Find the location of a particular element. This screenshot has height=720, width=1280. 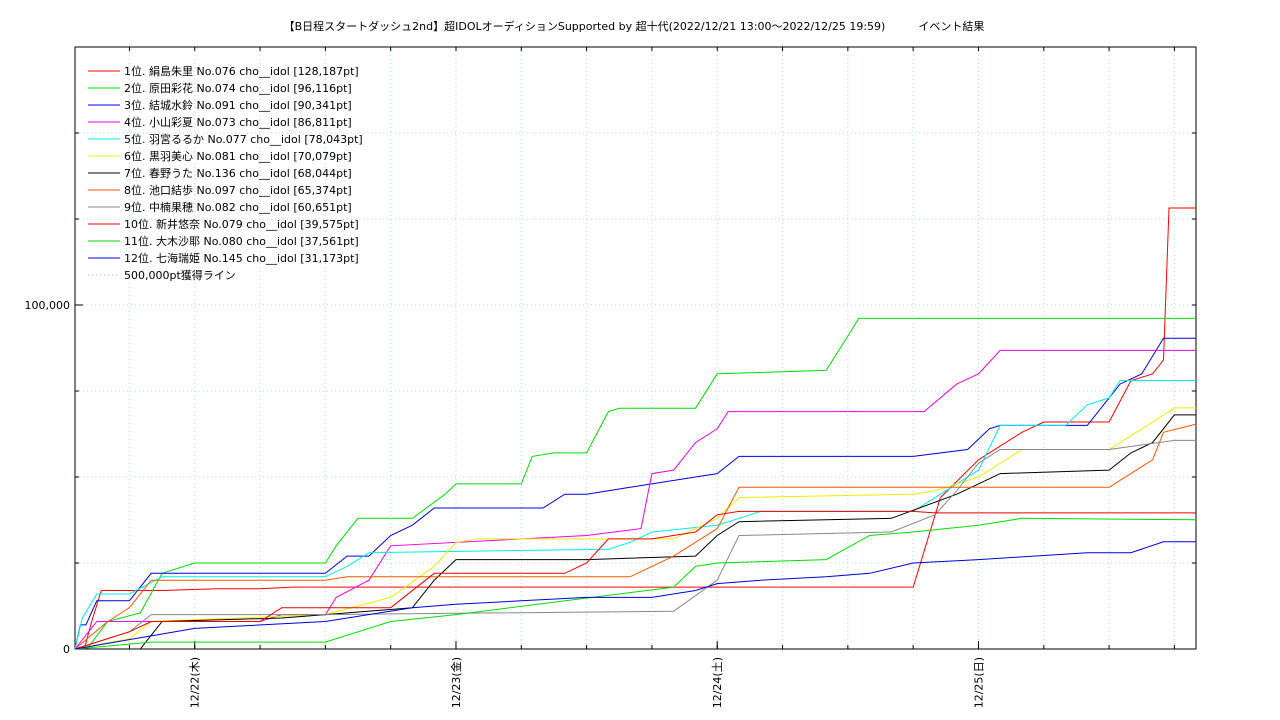

legend-label: 3位. 結城水鈴 No.091 cho__idol [90,341pt] is located at coordinates (238, 105).